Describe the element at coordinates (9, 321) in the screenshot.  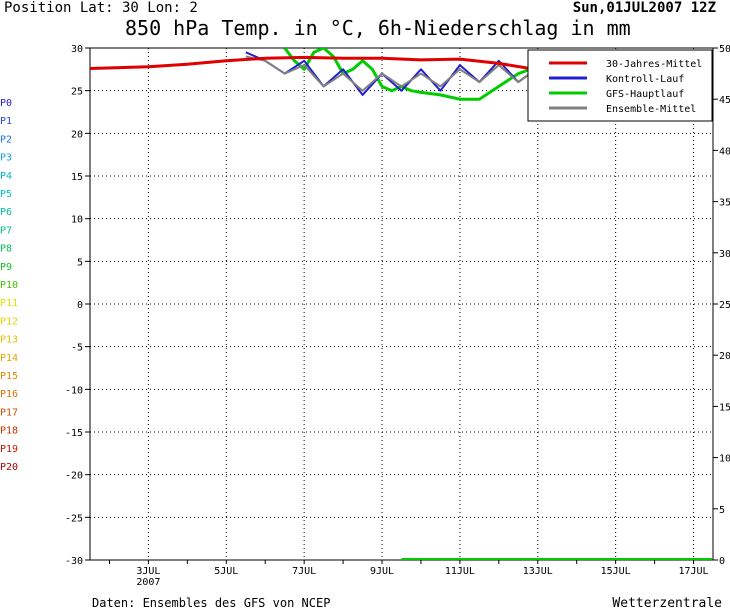
I see `member-label: P12` at that location.